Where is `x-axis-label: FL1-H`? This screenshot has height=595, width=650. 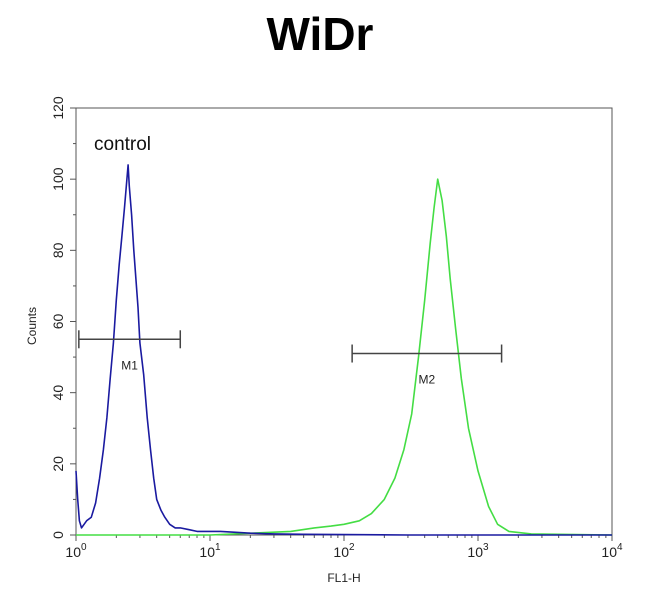
x-axis-label: FL1-H is located at coordinates (343, 578).